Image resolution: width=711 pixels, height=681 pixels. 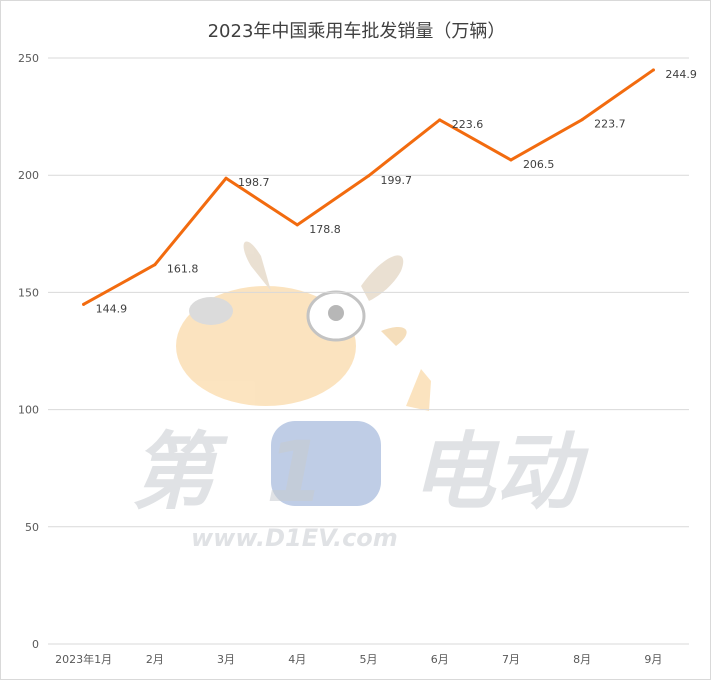 I want to click on data-label: 161.8, so click(x=183, y=269).